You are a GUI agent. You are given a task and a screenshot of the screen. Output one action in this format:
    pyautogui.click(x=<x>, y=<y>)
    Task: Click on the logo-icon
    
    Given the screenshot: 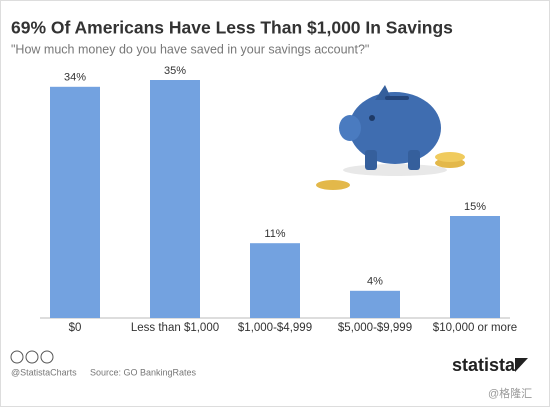 What is the action you would take?
    pyautogui.click(x=521, y=365)
    